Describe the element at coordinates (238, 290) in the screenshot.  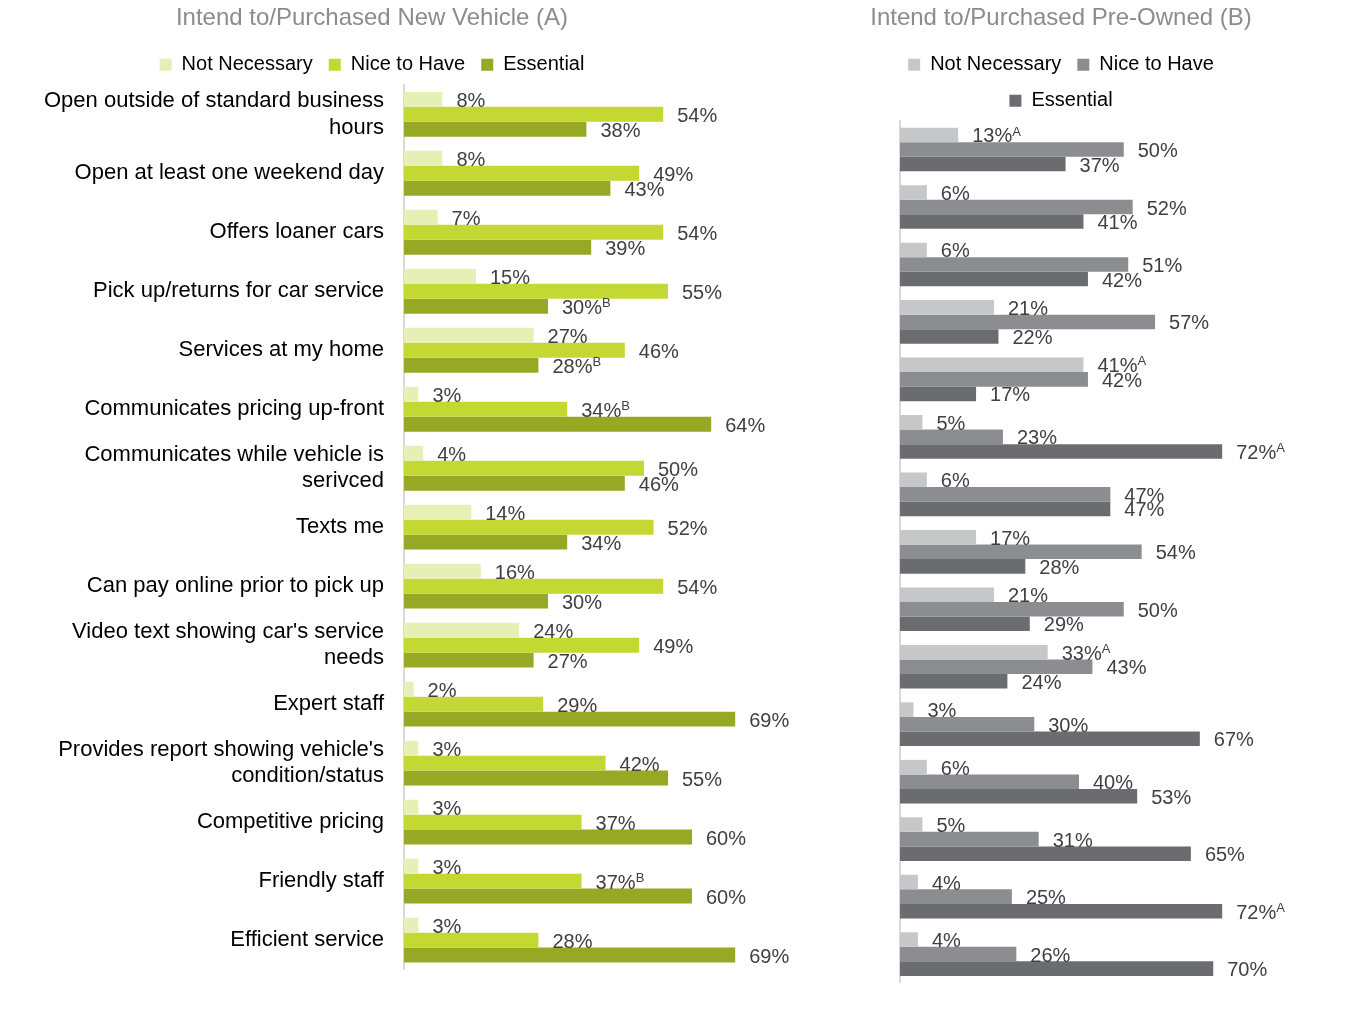
I see `y-tick-label: Pick up/returns for car service` at that location.